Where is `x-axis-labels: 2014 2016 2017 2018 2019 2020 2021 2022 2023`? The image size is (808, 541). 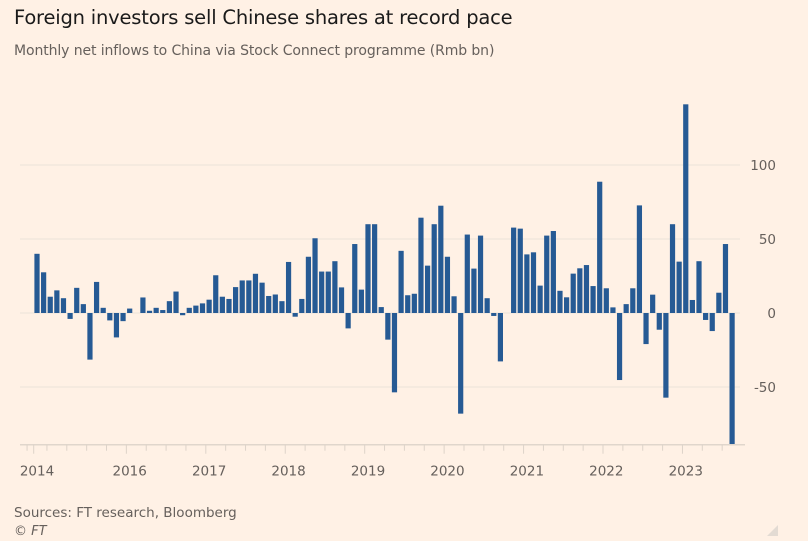
x-axis-labels: 2014 2016 2017 2018 2019 2020 2021 2022 2023 is located at coordinates (361, 472).